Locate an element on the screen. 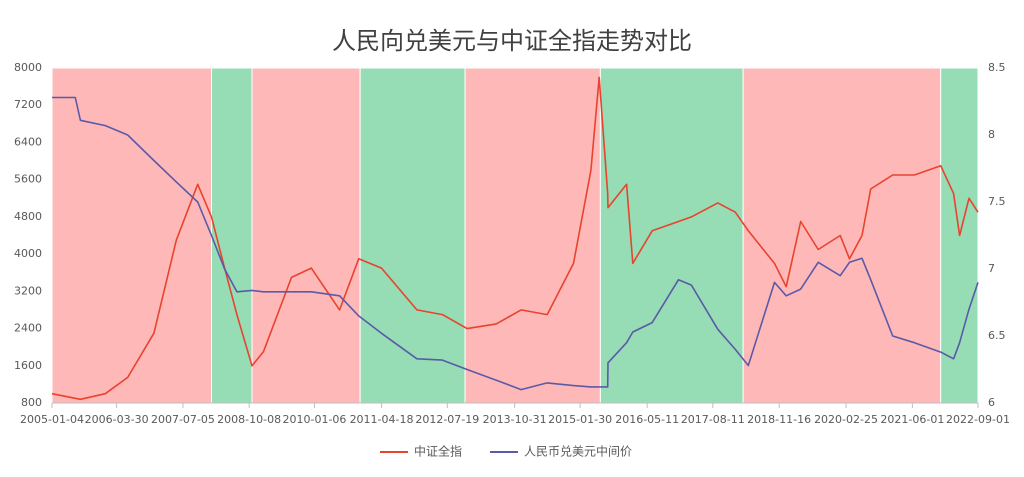 The width and height of the screenshot is (1024, 477). x-tick-label: 2007-07-05 is located at coordinates (183, 419).